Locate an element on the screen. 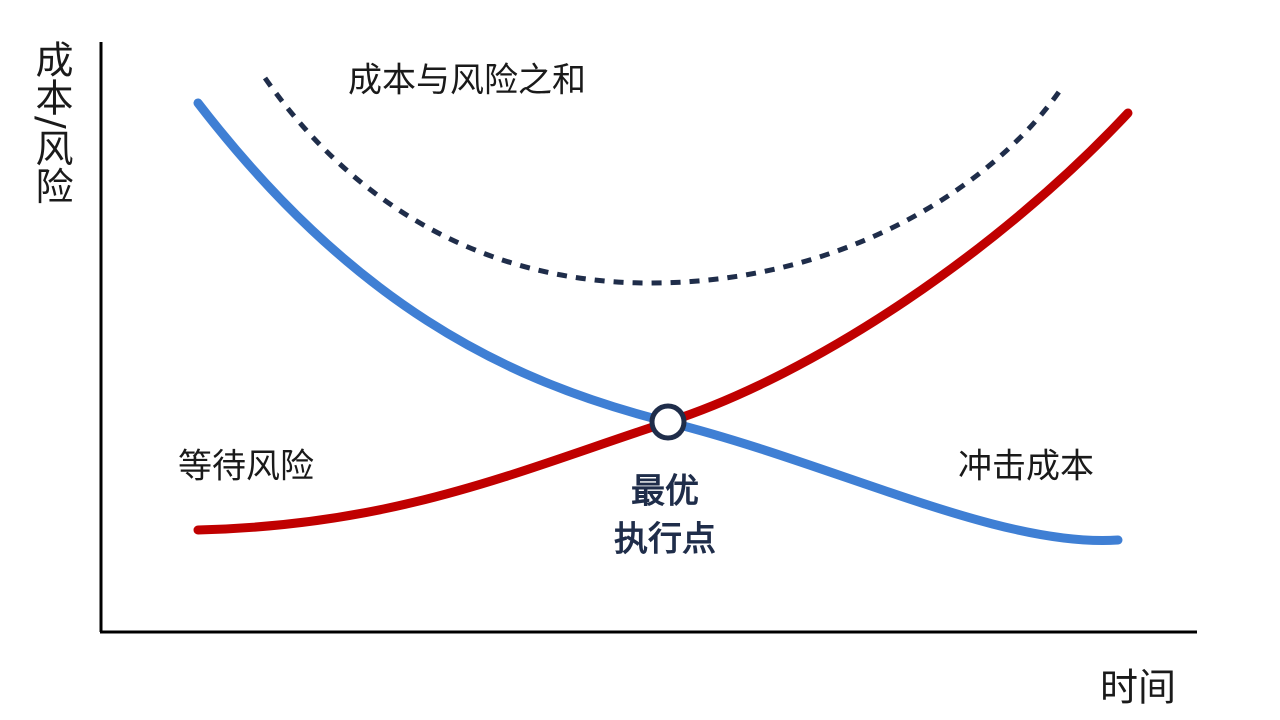 The width and height of the screenshot is (1280, 720). optimal-point-marker is located at coordinates (668, 422).